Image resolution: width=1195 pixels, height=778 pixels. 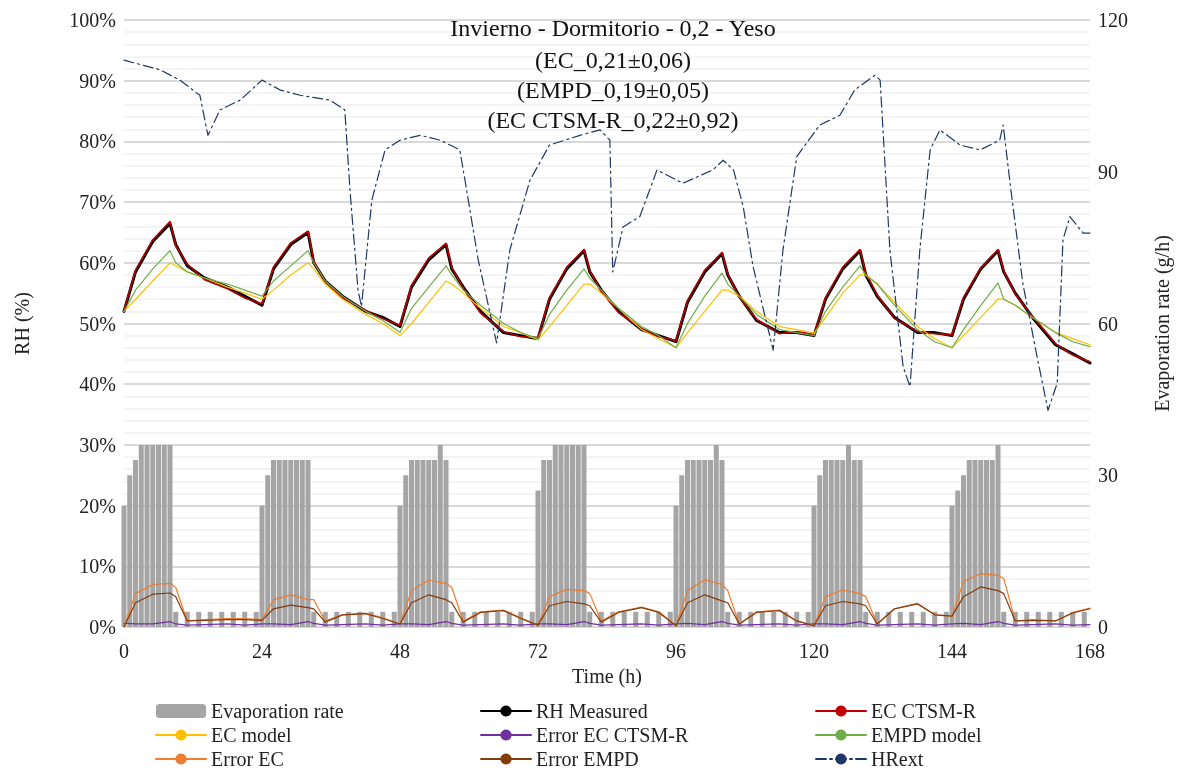 What do you see at coordinates (247, 759) in the screenshot?
I see `legend-label: Error EC` at bounding box center [247, 759].